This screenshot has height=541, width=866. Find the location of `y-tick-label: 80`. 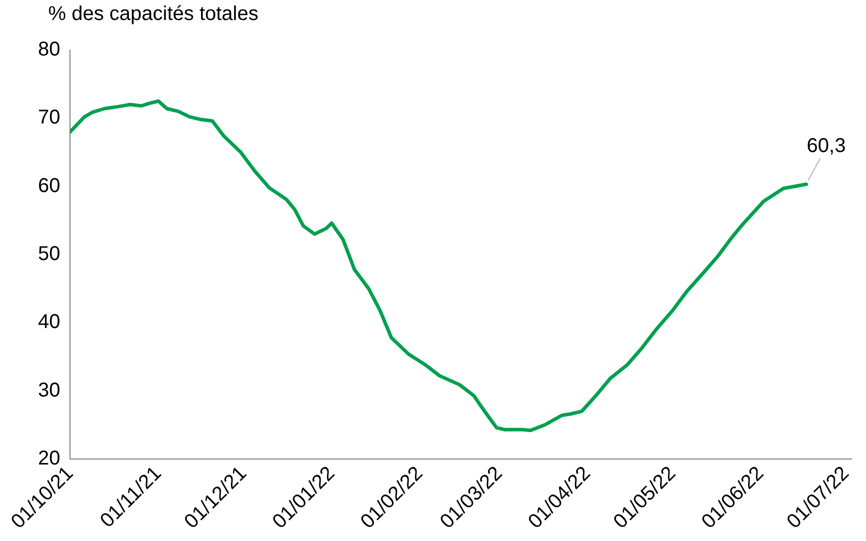

y-tick-label: 80 is located at coordinates (49, 49).